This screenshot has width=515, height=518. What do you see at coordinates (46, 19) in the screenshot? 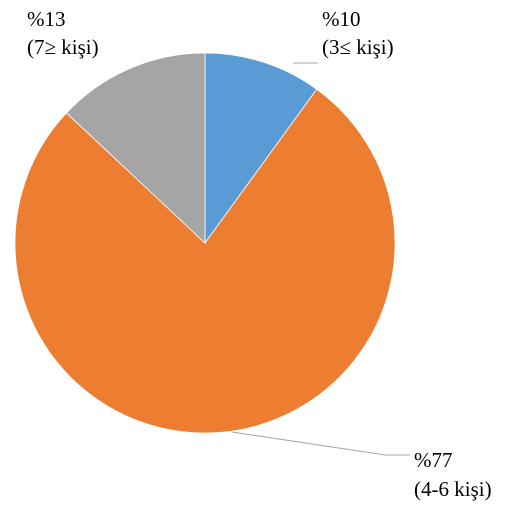
I see `slice-2-percent-label: %13` at bounding box center [46, 19].